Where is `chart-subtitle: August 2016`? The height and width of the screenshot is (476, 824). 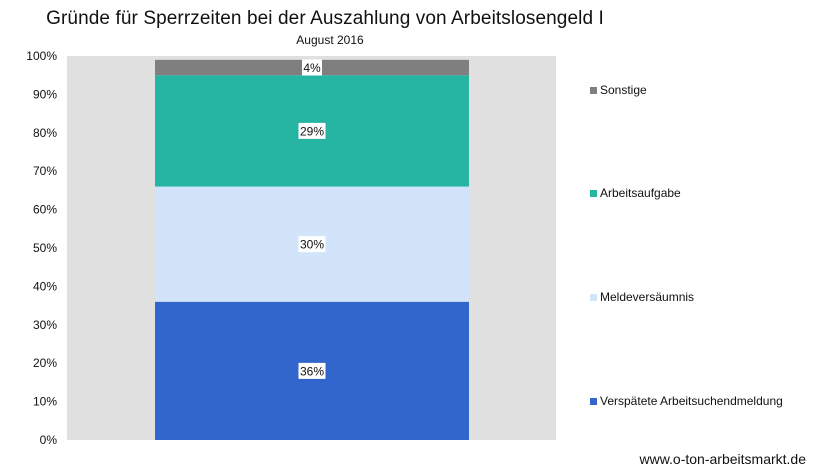
chart-subtitle: August 2016 is located at coordinates (330, 40).